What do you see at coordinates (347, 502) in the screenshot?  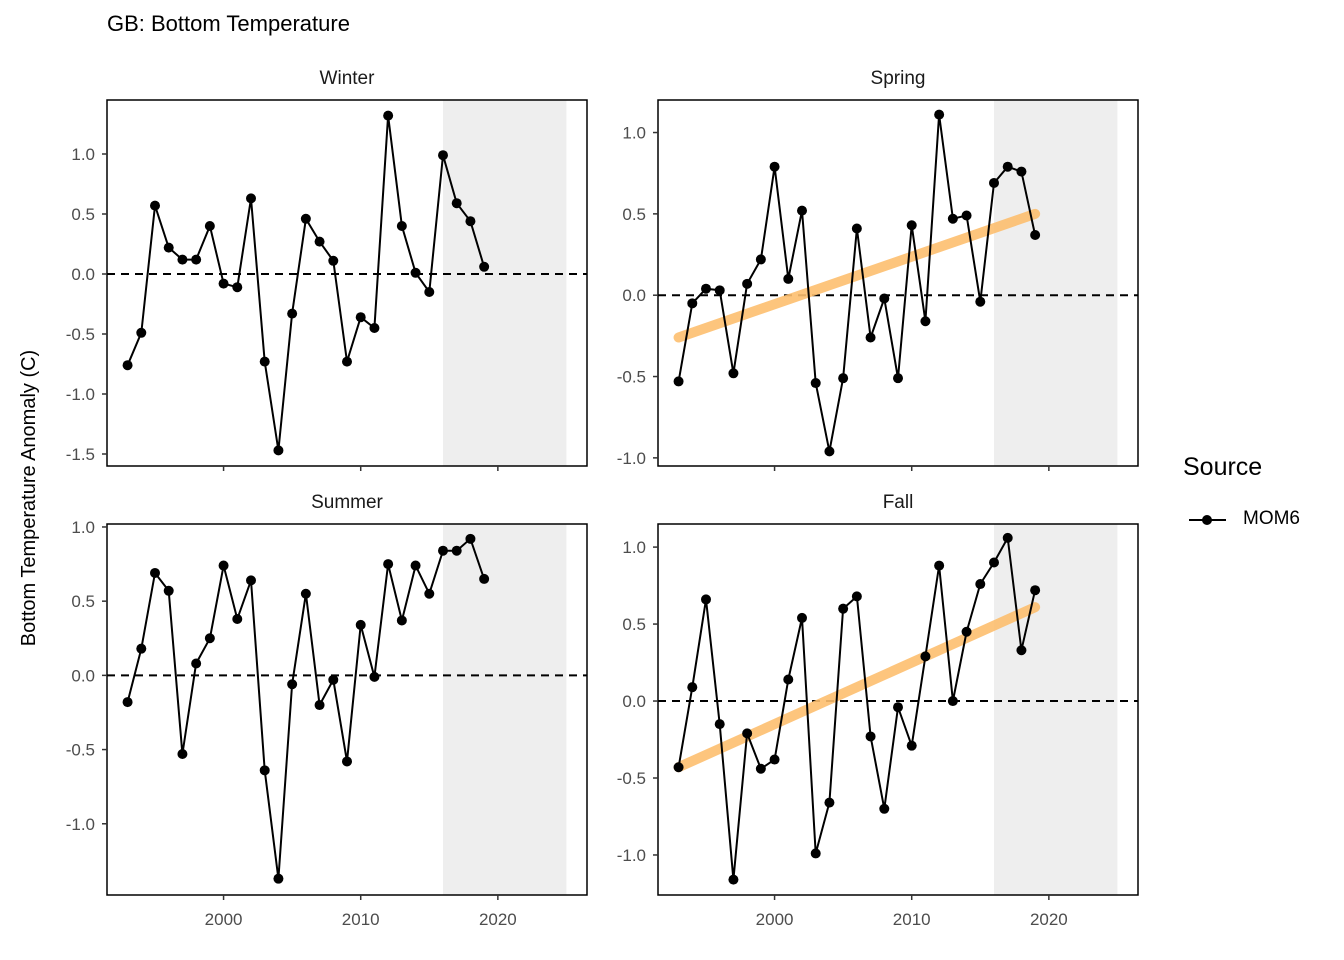 I see `panel-title: Summer` at bounding box center [347, 502].